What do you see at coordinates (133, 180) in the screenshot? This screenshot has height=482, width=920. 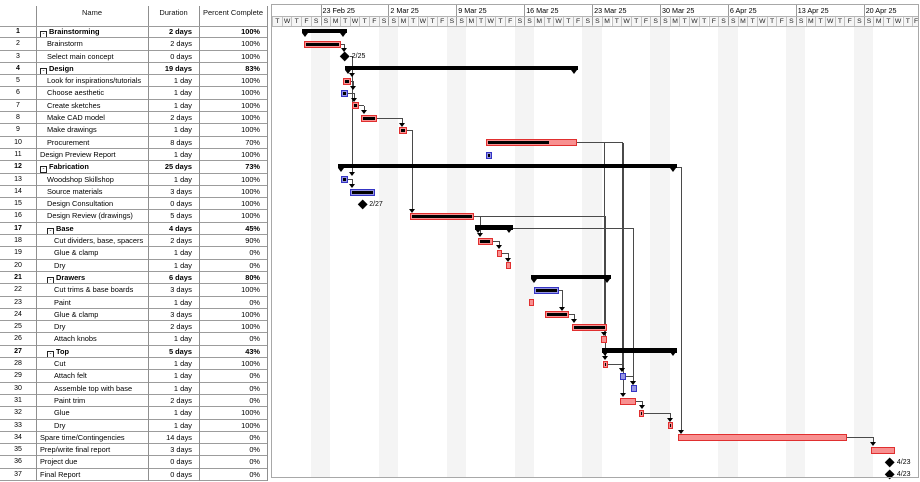 I see `task-row: 13 Woodshop Skillshop 1 day 100%` at bounding box center [133, 180].